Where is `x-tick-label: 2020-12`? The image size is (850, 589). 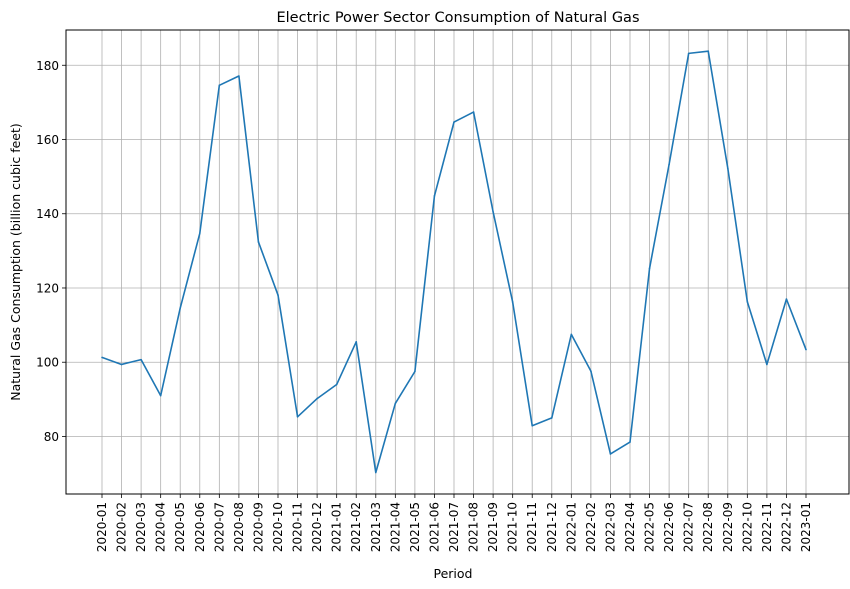 x-tick-label: 2020-12 is located at coordinates (317, 527).